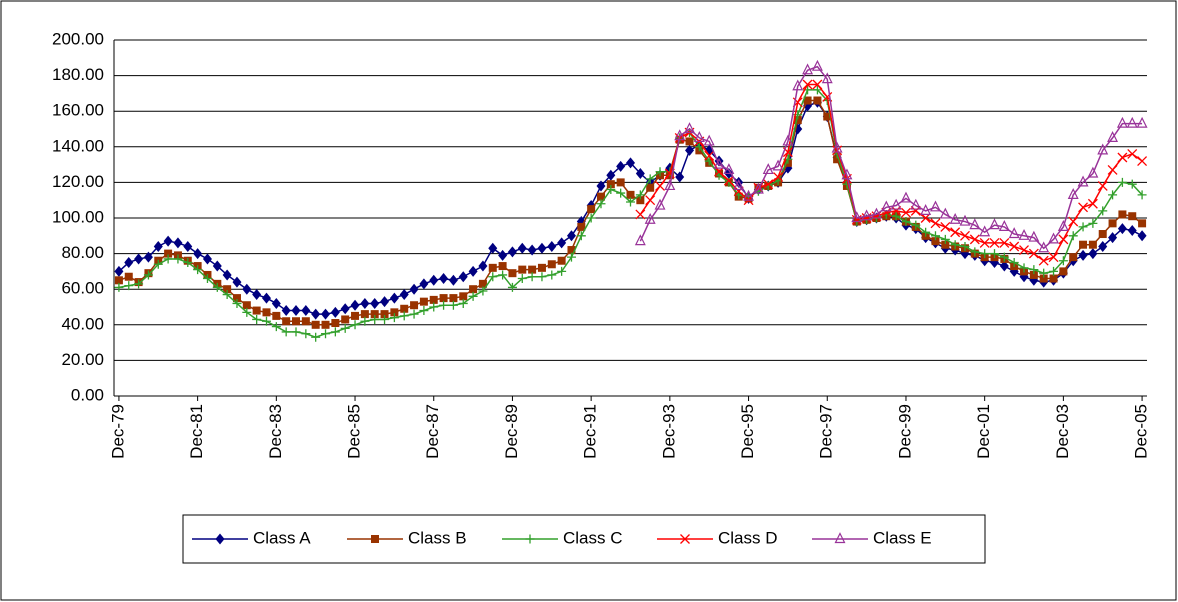 This screenshot has width=1178, height=602. What do you see at coordinates (593, 537) in the screenshot?
I see `legend-label: Class C` at bounding box center [593, 537].